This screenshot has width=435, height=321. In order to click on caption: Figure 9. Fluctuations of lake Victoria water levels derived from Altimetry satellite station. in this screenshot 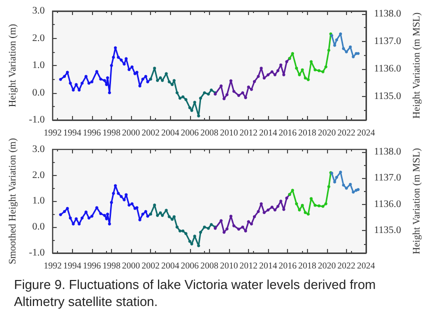, I will do `click(195, 293)`.